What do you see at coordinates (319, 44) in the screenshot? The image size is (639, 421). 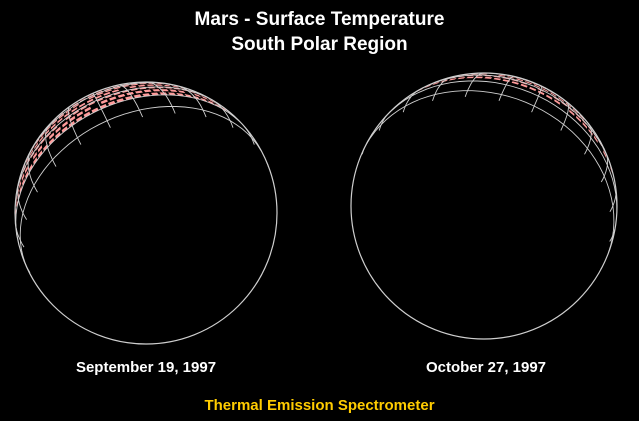 I see `figure-subtitle: South Polar Region` at bounding box center [319, 44].